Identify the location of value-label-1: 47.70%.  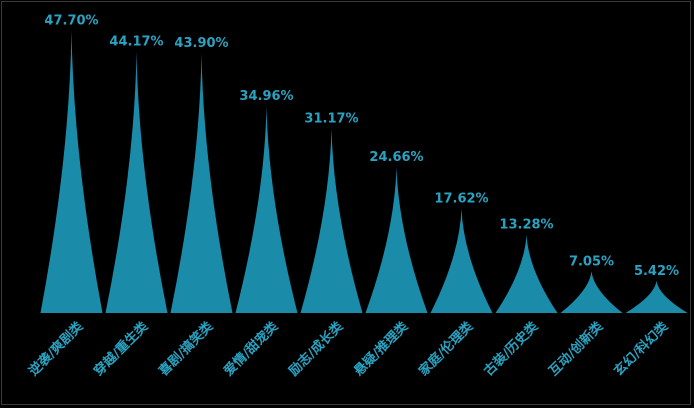
(71, 21).